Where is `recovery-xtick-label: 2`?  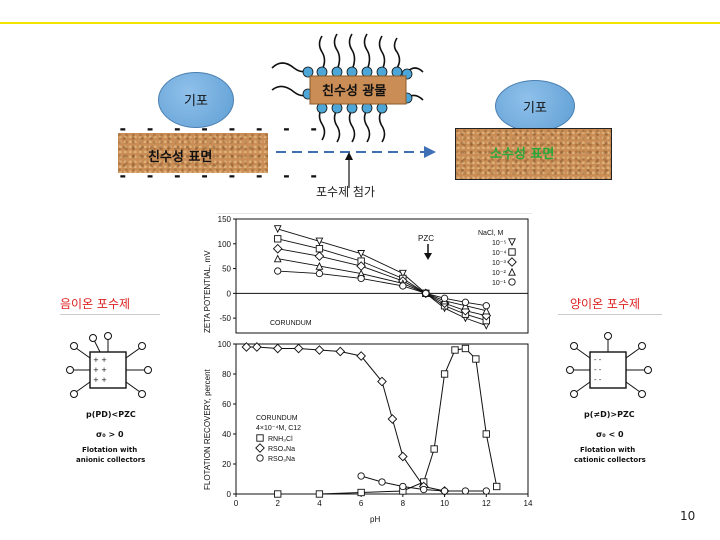
recovery-xtick-label: 2 is located at coordinates (277, 503).